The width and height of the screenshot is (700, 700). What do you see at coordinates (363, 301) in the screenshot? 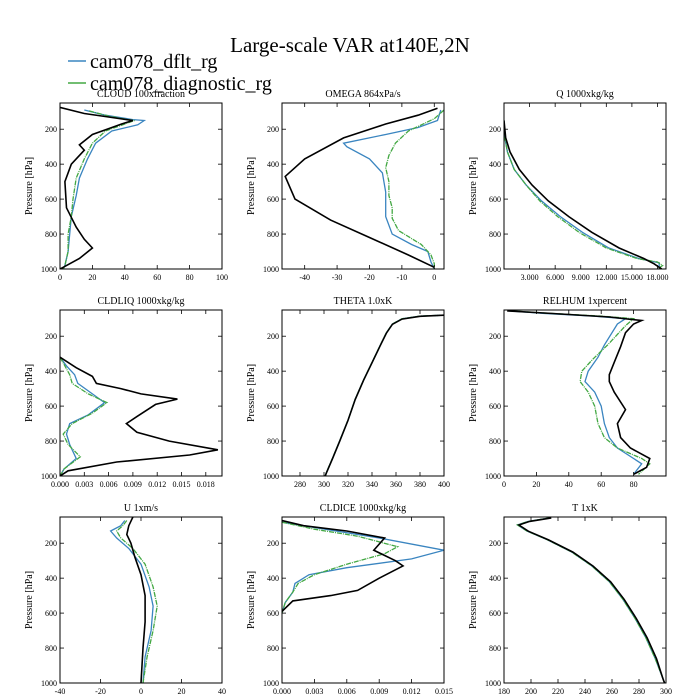
I see `panel-title: THETA 1.0xK` at bounding box center [363, 301].